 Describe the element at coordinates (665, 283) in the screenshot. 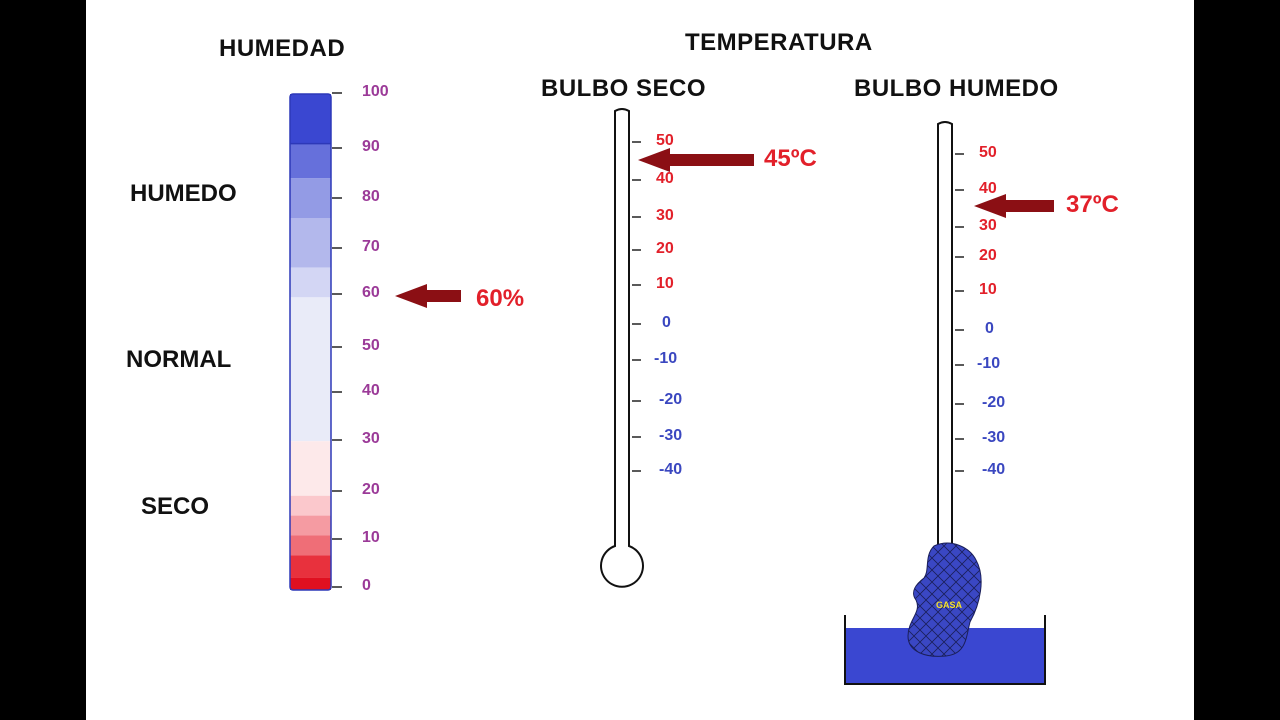

I see `dry-bulb-tick-label: 10` at that location.